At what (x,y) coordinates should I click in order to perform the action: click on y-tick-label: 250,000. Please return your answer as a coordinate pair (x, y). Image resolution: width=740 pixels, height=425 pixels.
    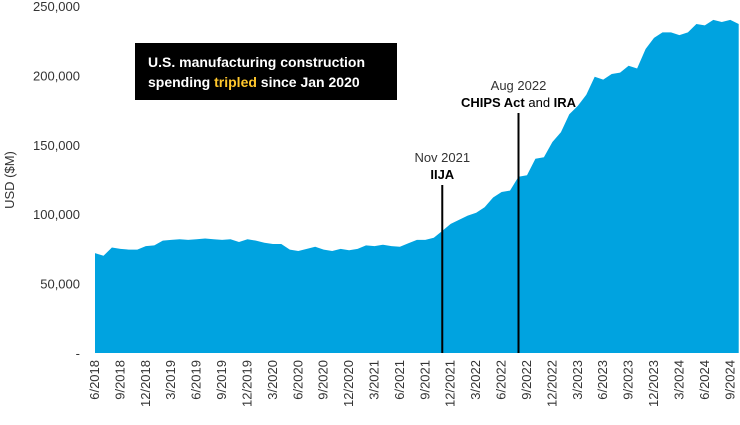
    Looking at the image, I should click on (56, 7).